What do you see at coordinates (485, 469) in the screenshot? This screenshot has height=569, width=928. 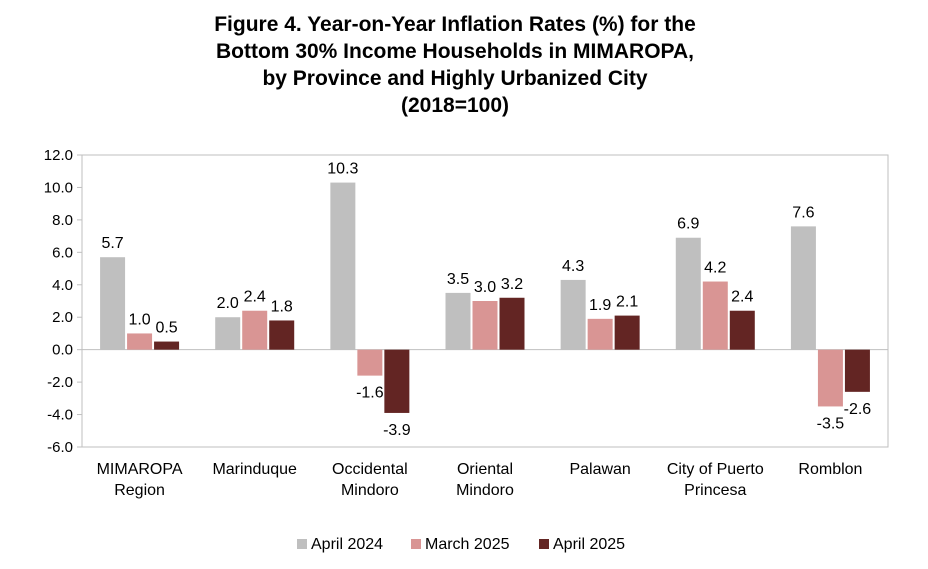 I see `x-category-label: Oriental` at bounding box center [485, 469].